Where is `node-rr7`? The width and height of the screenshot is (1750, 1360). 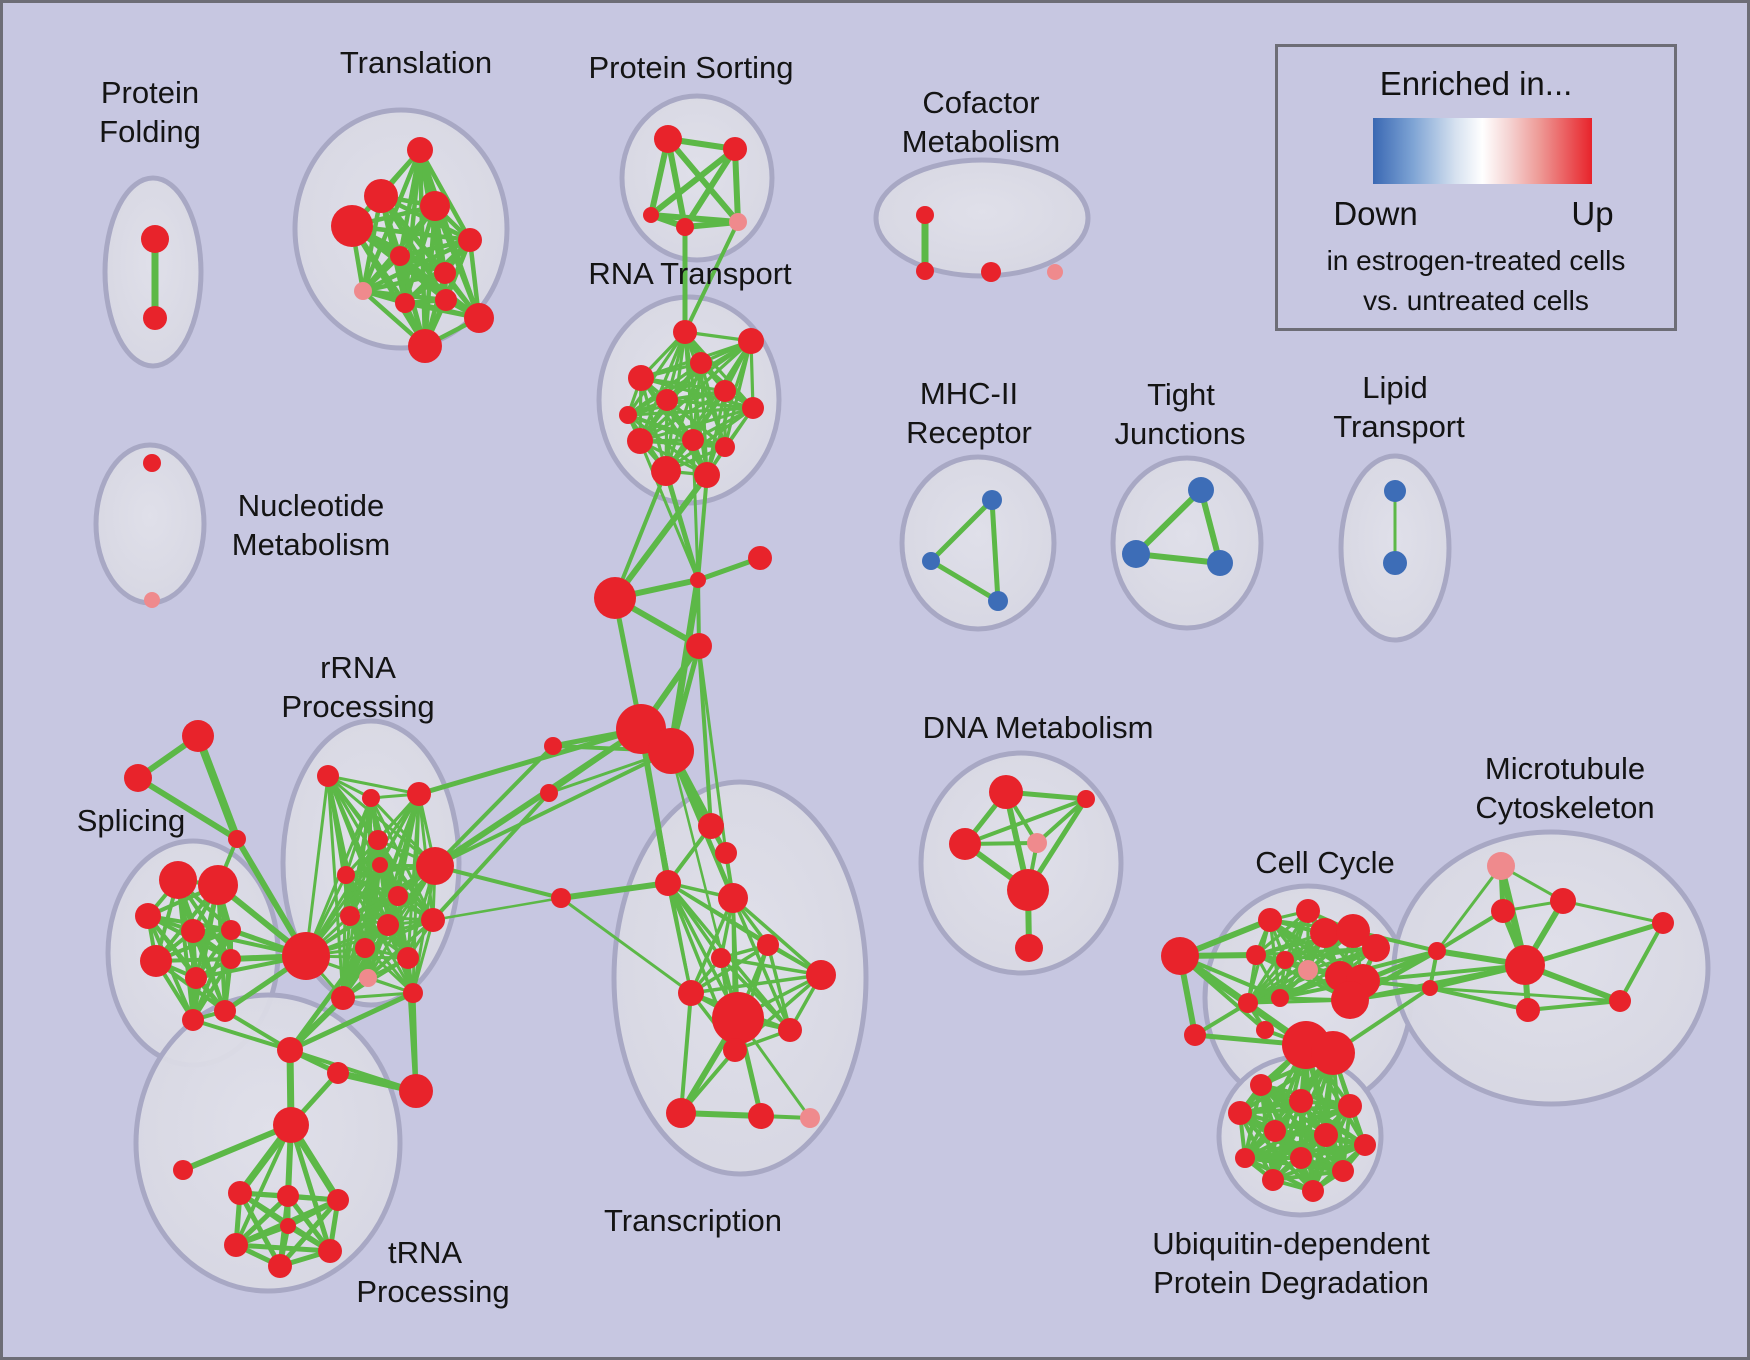 node-rr7 is located at coordinates (435, 866).